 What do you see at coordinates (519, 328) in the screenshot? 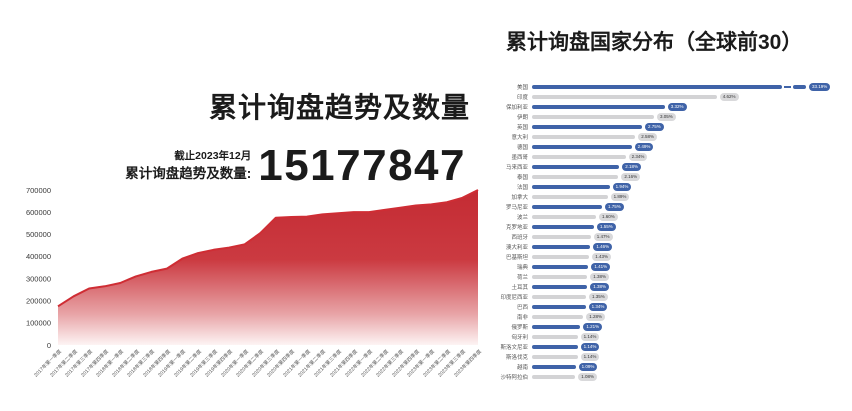
I see `country-label: 俄罗斯` at bounding box center [519, 328].